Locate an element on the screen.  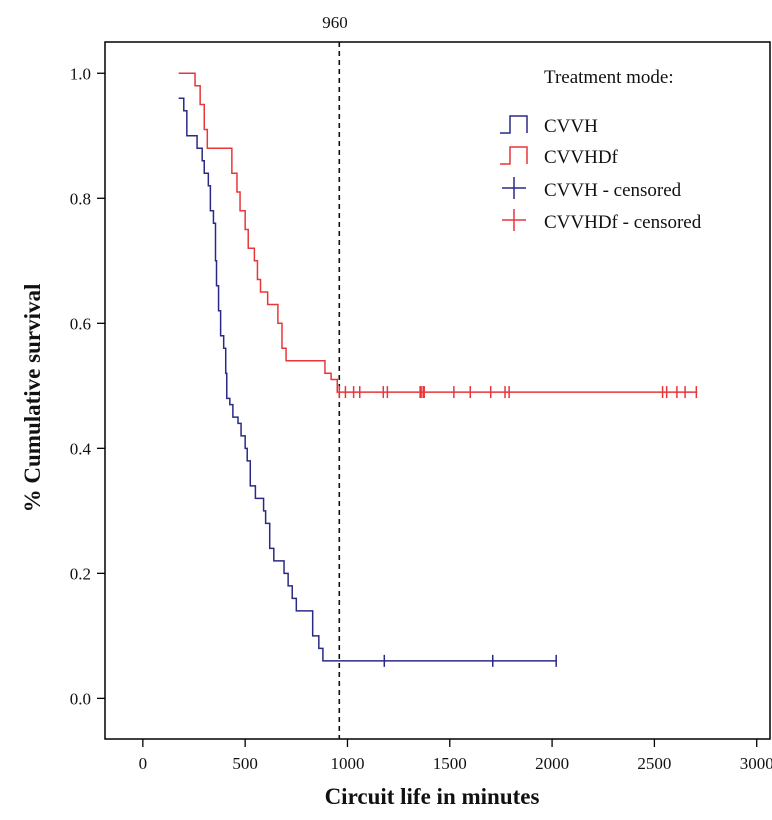
legend-title: Treatment mode: is located at coordinates (609, 77).